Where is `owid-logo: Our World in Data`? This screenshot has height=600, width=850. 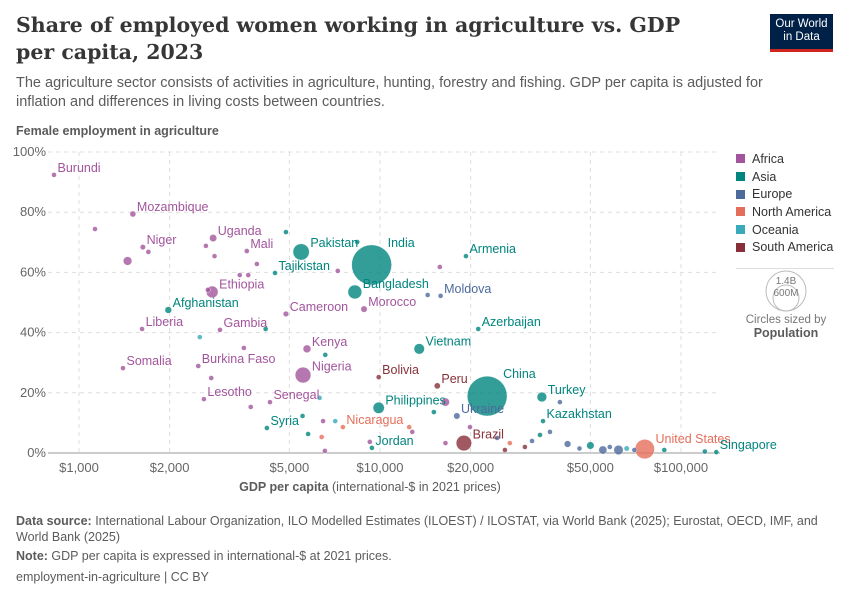
owid-logo: Our World in Data is located at coordinates (801, 33).